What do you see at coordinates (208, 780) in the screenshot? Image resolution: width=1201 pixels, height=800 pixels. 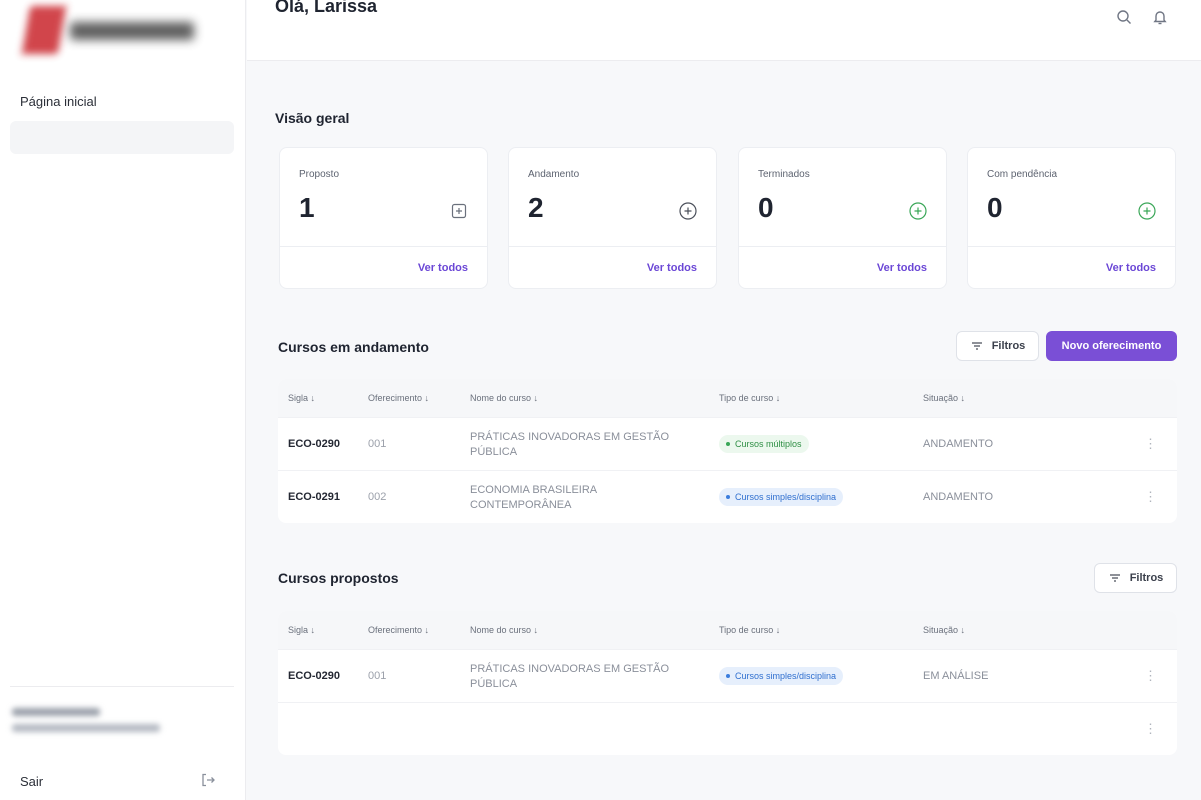 I see `logout-icon` at bounding box center [208, 780].